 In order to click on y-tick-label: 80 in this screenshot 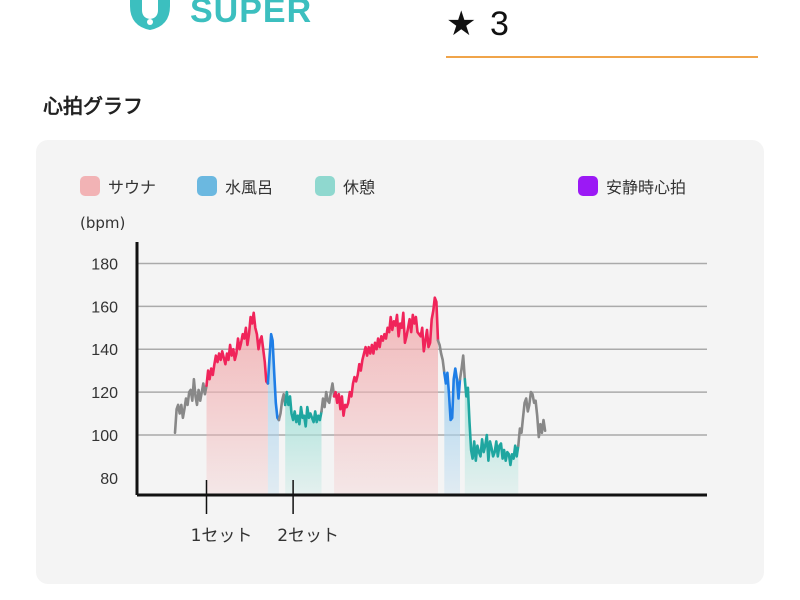, I will do `click(109, 479)`.